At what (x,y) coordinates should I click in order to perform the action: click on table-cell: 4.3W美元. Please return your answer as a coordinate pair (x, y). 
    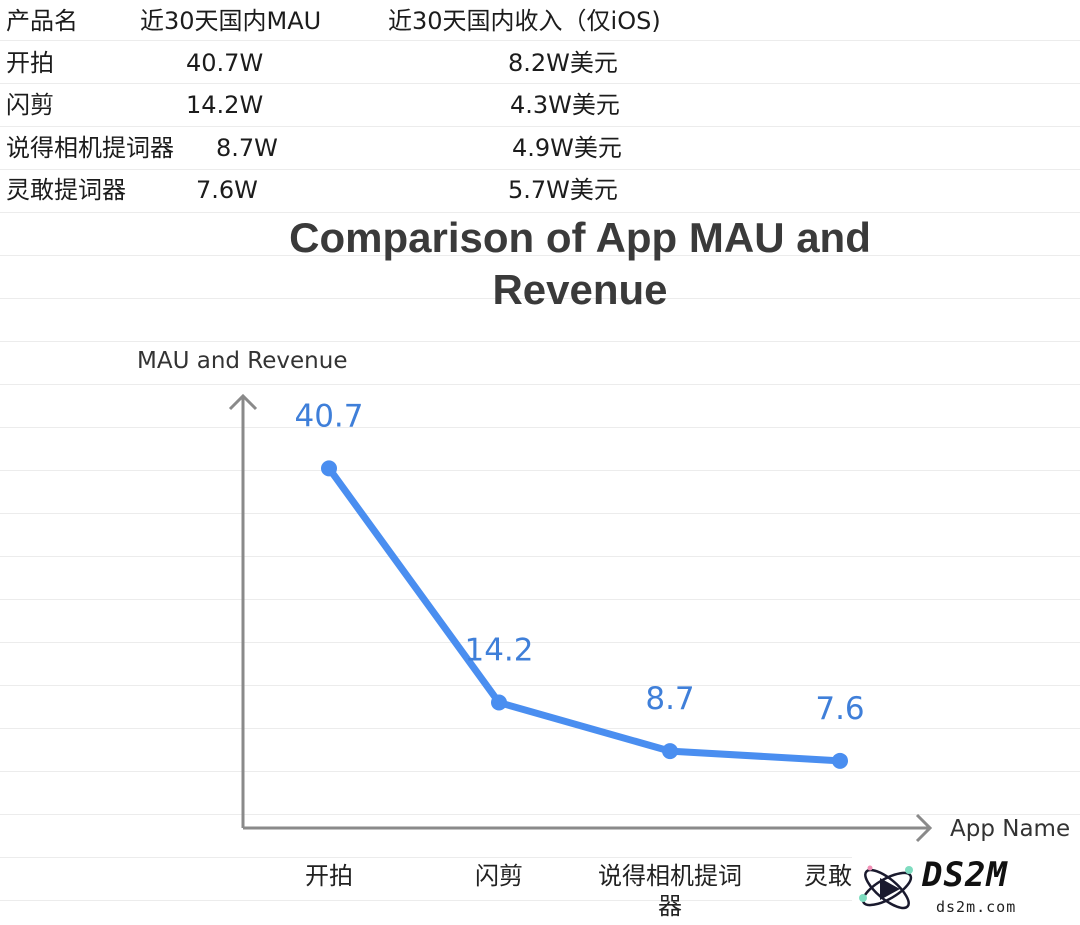
    Looking at the image, I should click on (565, 105).